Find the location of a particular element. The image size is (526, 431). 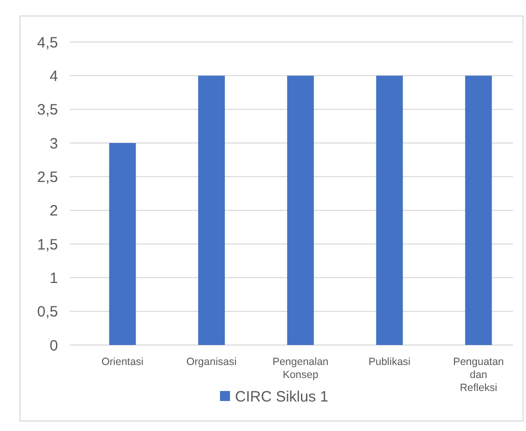

x-tick-label: Organisasi is located at coordinates (211, 362).